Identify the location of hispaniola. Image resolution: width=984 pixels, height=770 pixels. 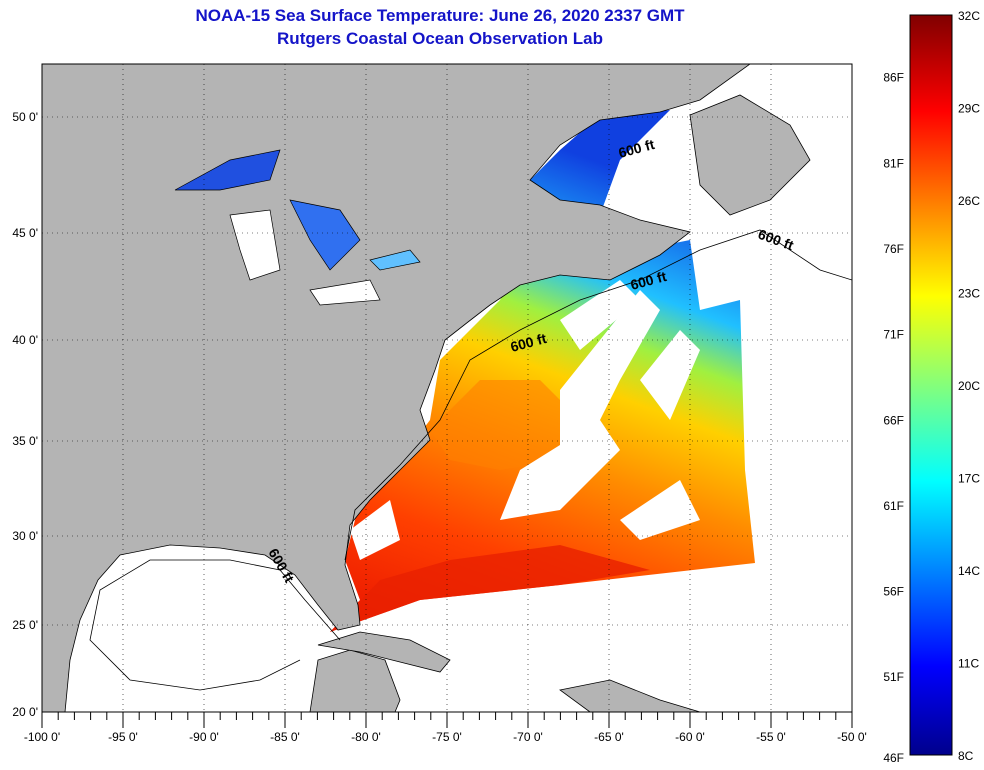
(630, 695).